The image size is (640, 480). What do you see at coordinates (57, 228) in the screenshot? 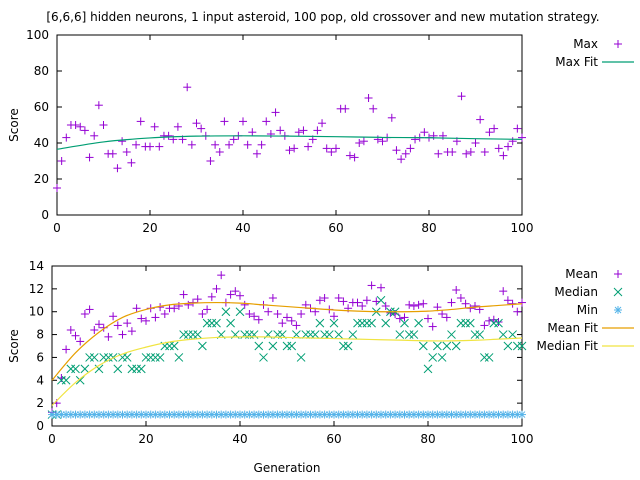
I see `x-tick-label: 0` at bounding box center [57, 228].